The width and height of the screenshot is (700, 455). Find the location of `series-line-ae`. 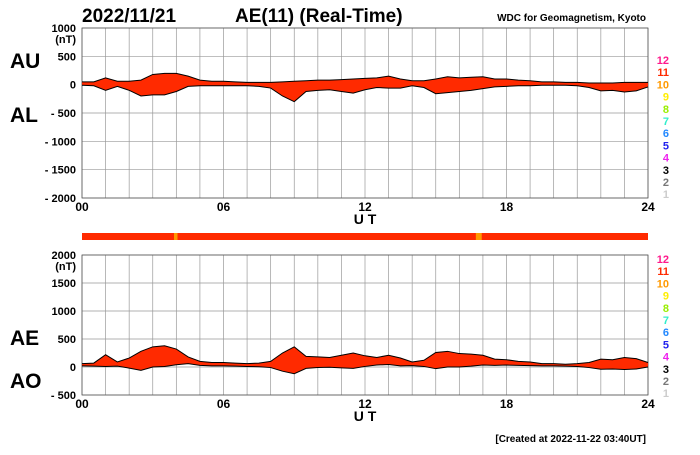

series-line-ae is located at coordinates (365, 355).